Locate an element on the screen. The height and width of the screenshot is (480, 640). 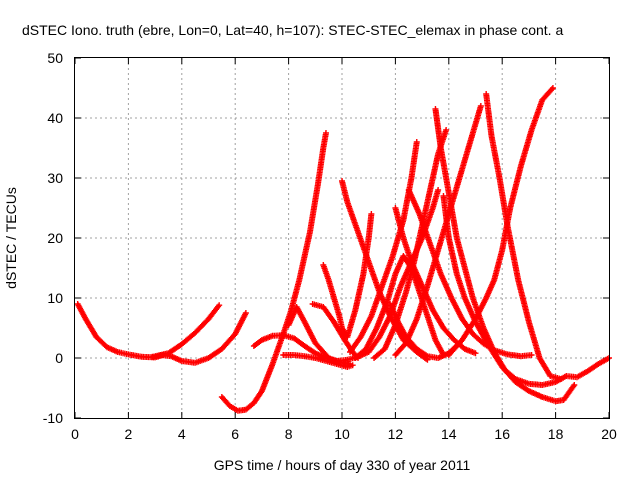
x-tick-label: 16 is located at coordinates (502, 434).